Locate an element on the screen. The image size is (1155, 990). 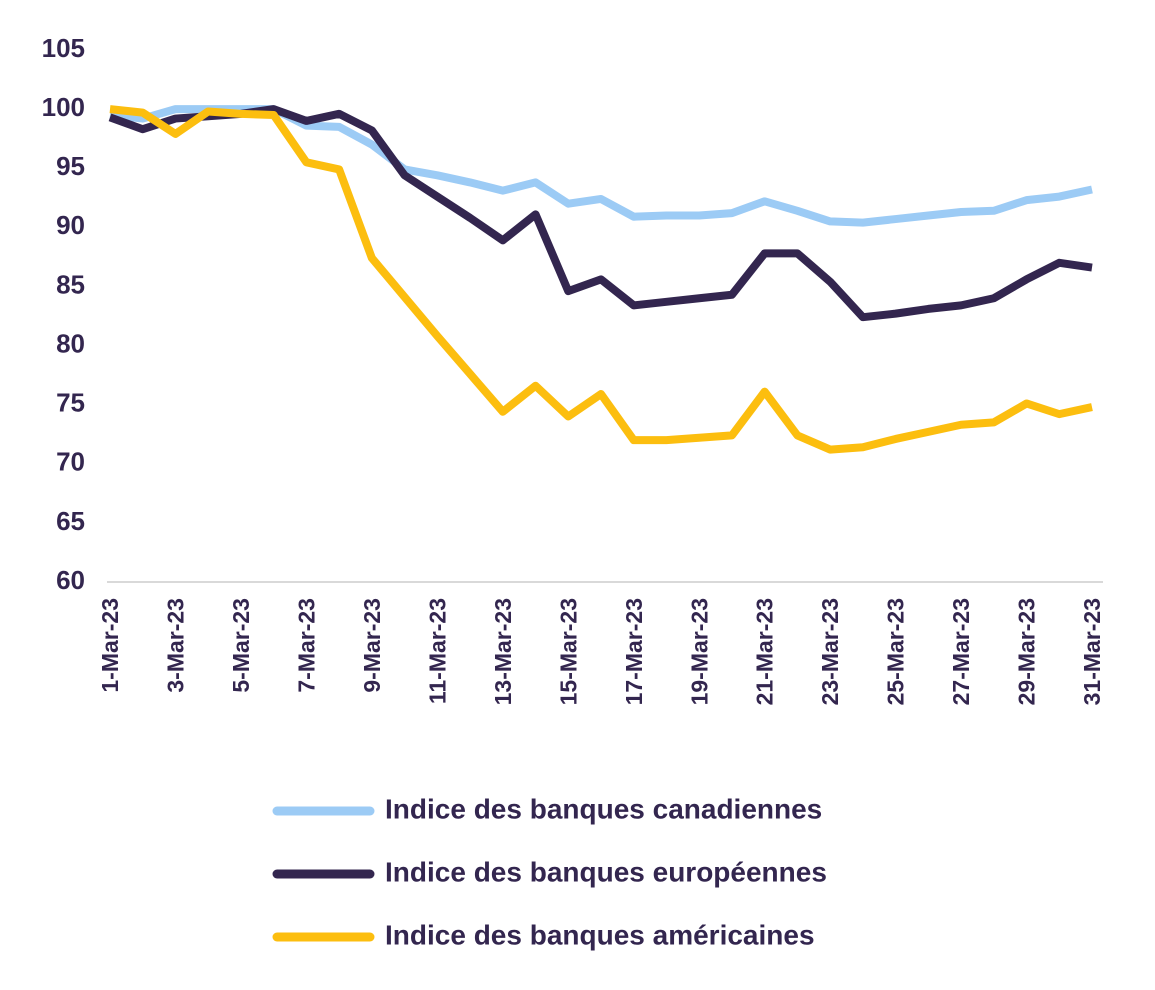
y-tick-label: 105 is located at coordinates (63, 48).